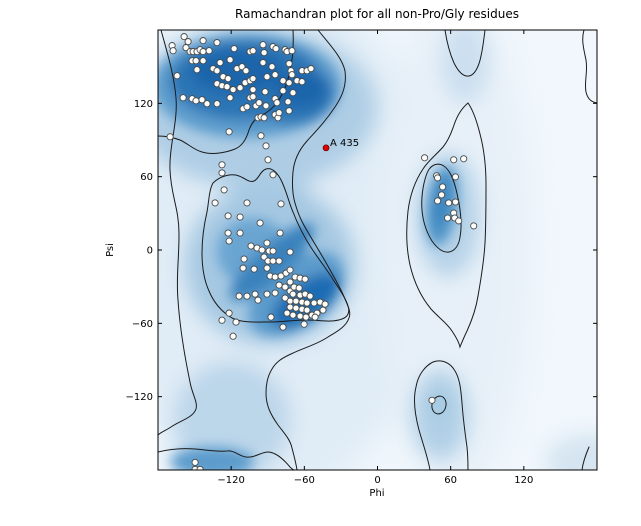  What do you see at coordinates (441, 415) in the screenshot?
I see `contour-bottom-right-blob` at bounding box center [441, 415].